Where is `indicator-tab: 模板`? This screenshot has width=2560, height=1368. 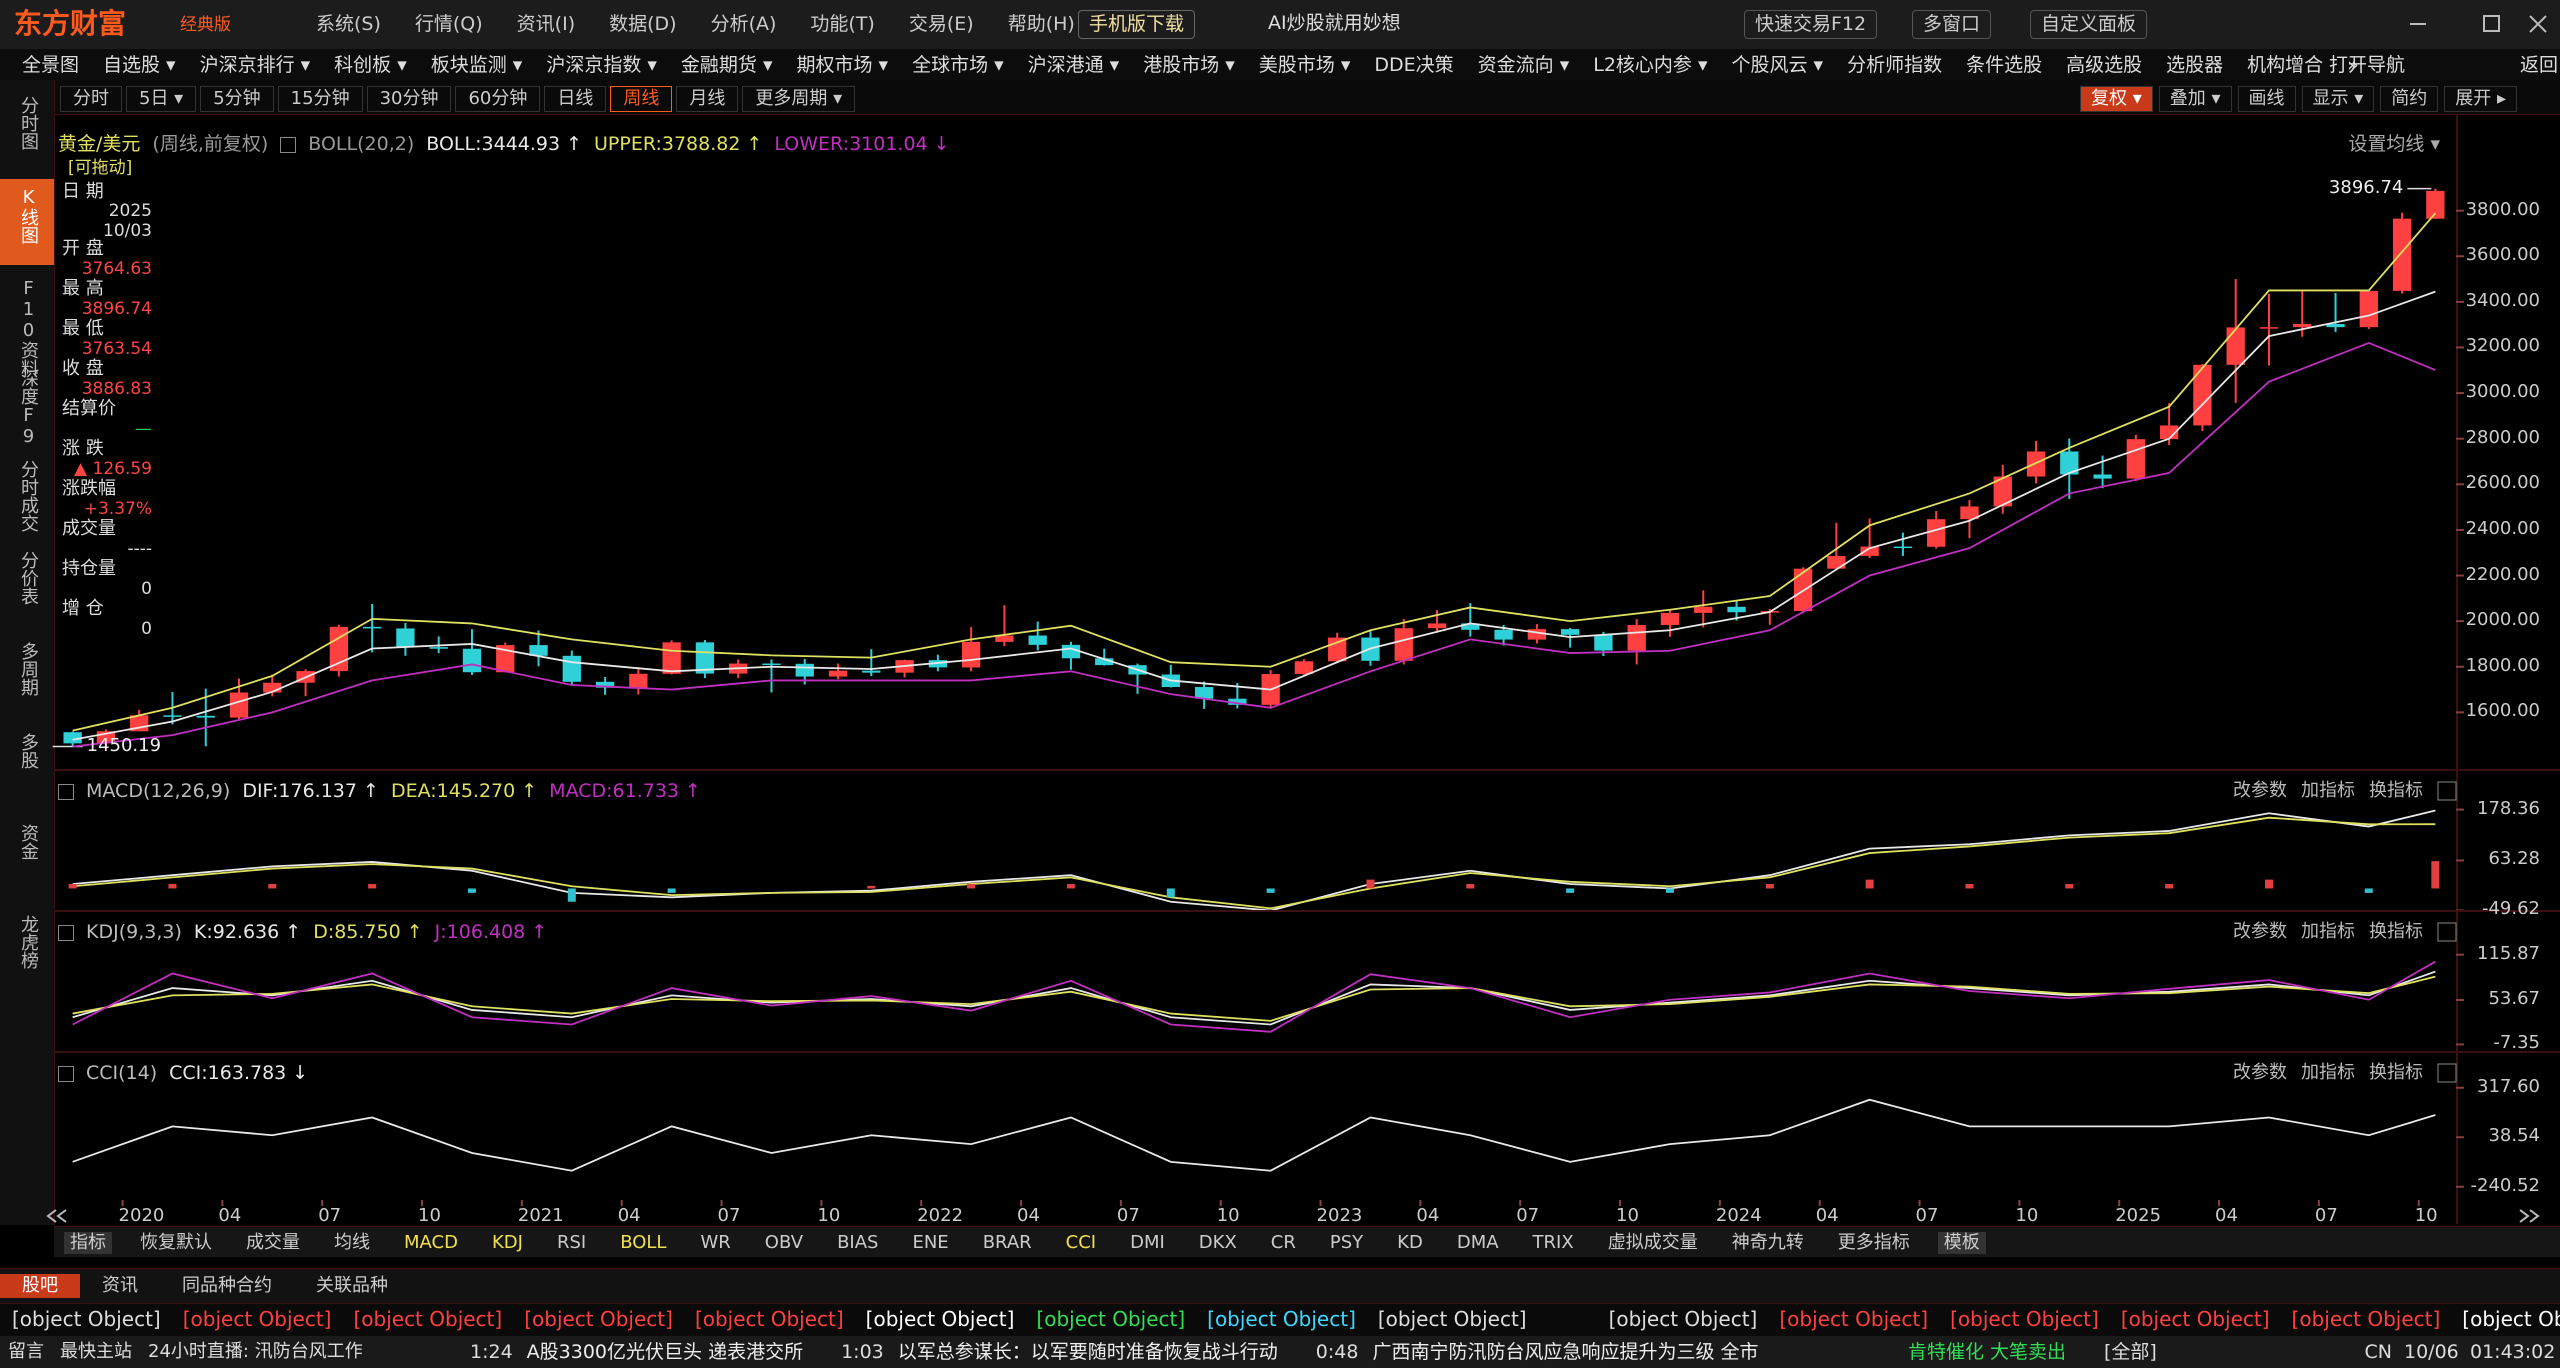 indicator-tab: 模板 is located at coordinates (1961, 1243).